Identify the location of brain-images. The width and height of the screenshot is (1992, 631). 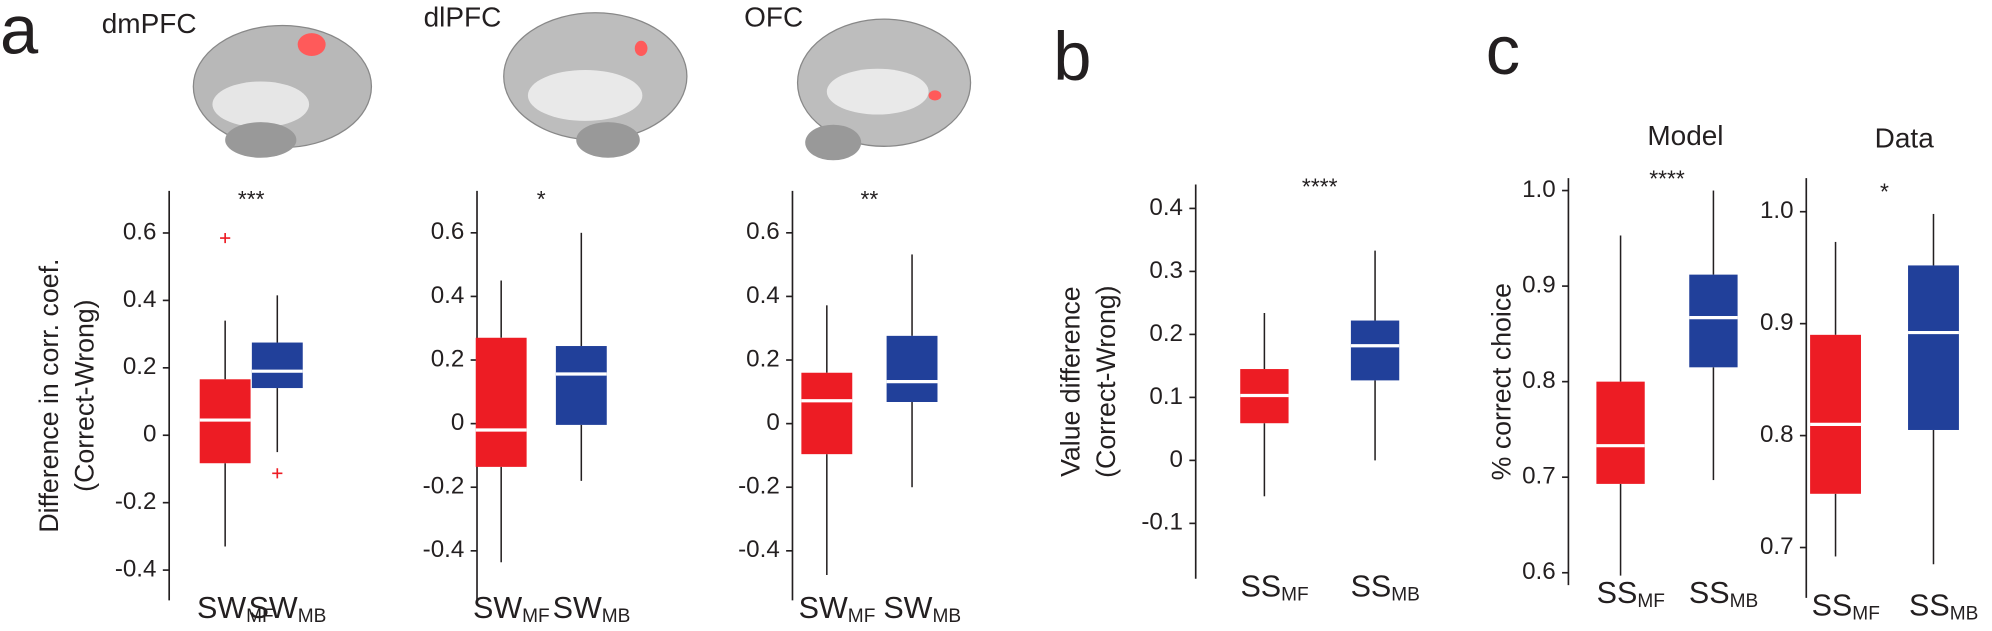
(582, 86).